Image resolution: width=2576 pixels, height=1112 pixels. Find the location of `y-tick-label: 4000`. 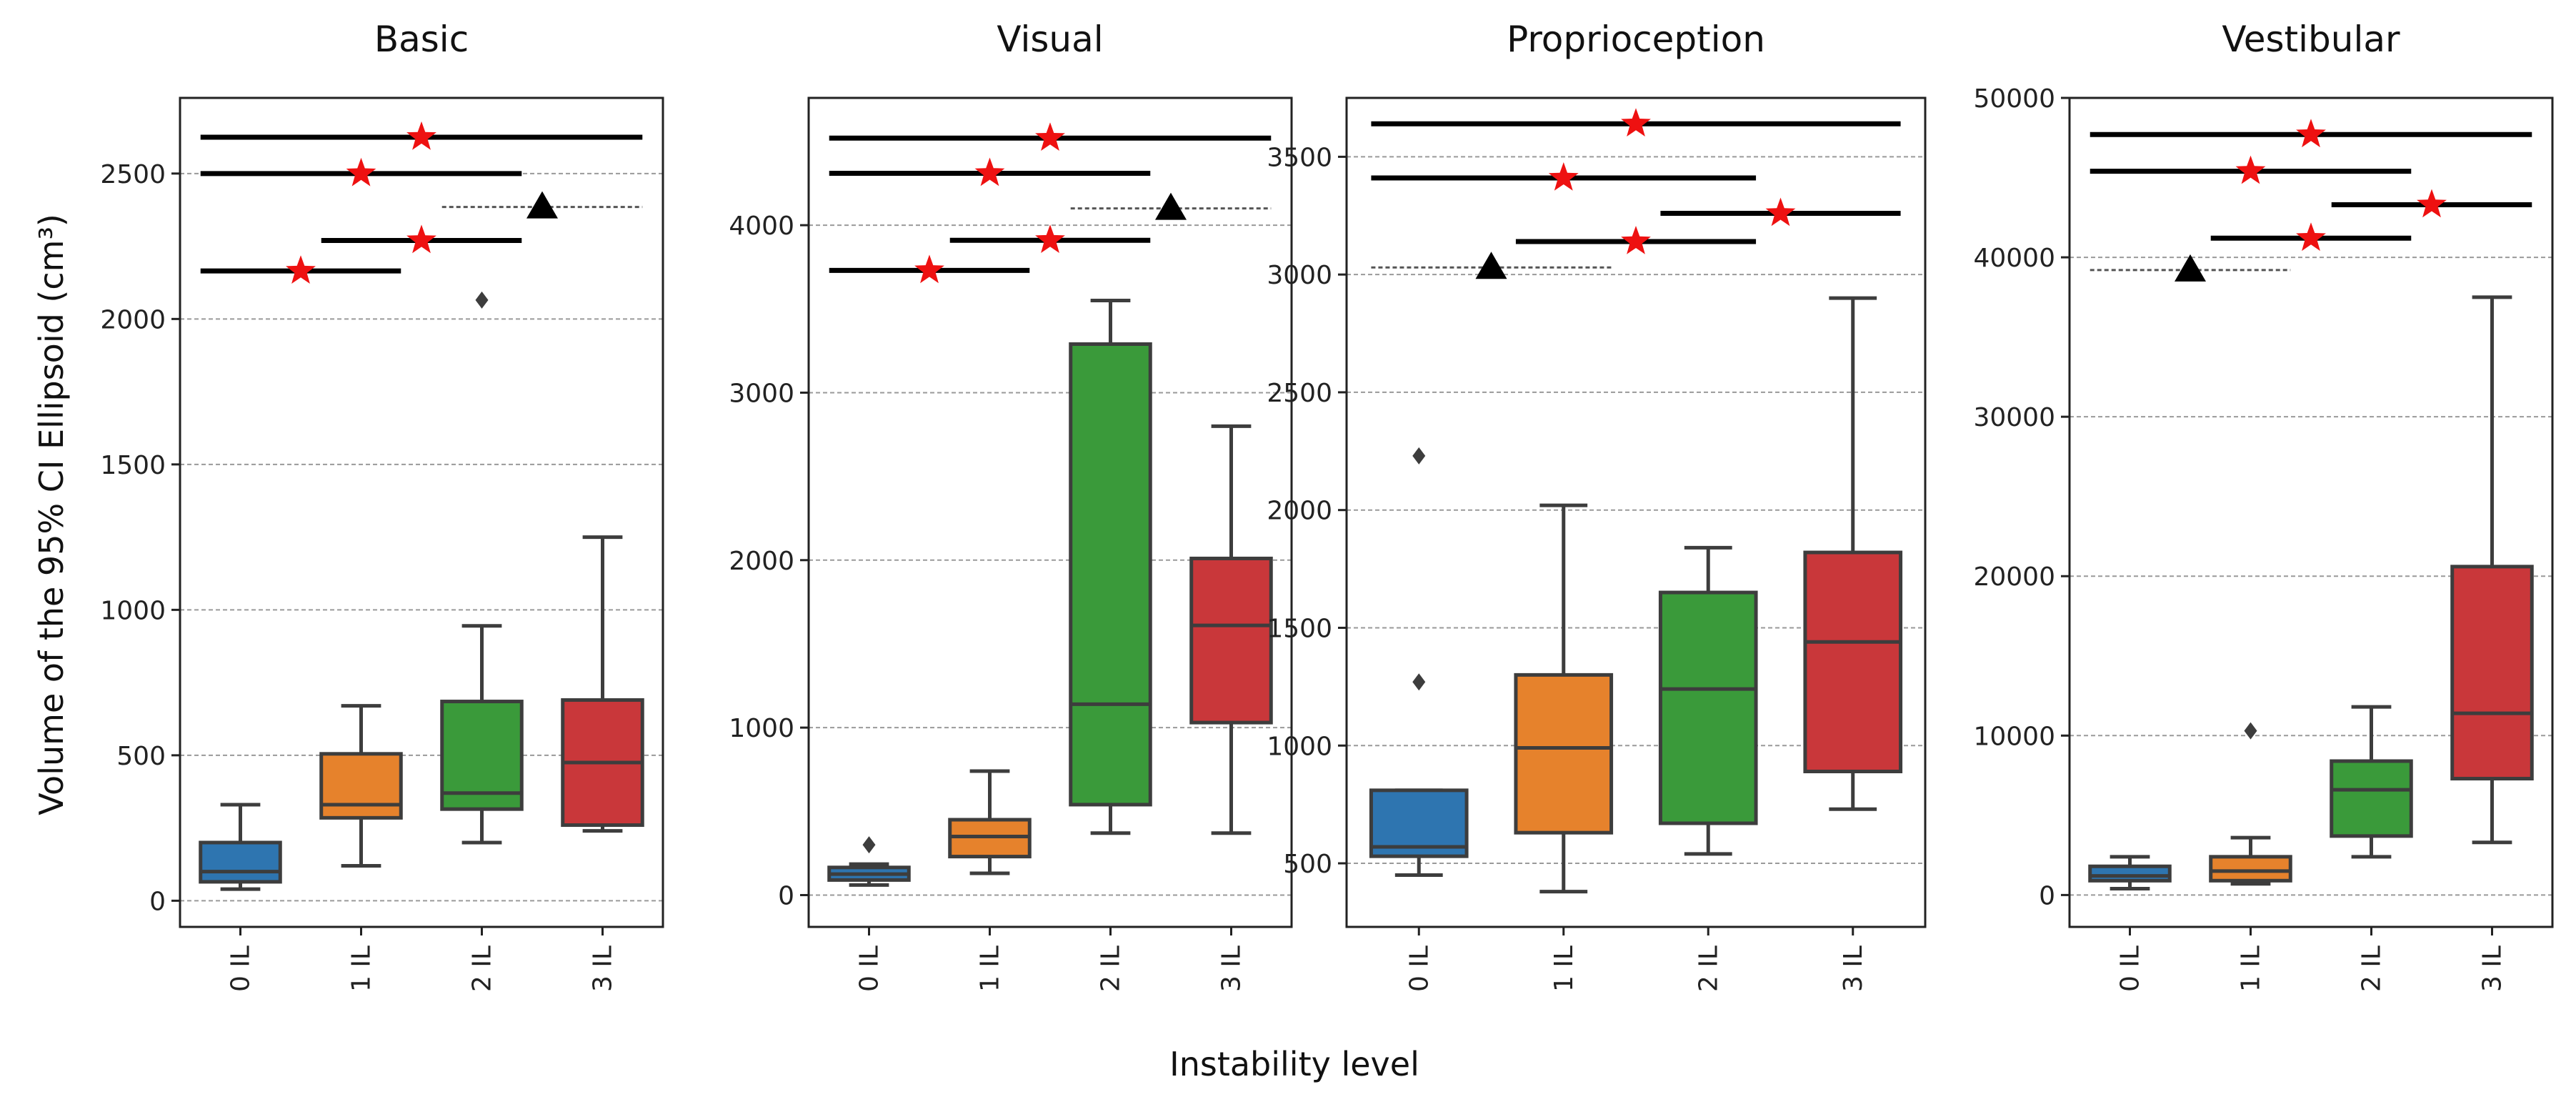

y-tick-label: 4000 is located at coordinates (762, 226).